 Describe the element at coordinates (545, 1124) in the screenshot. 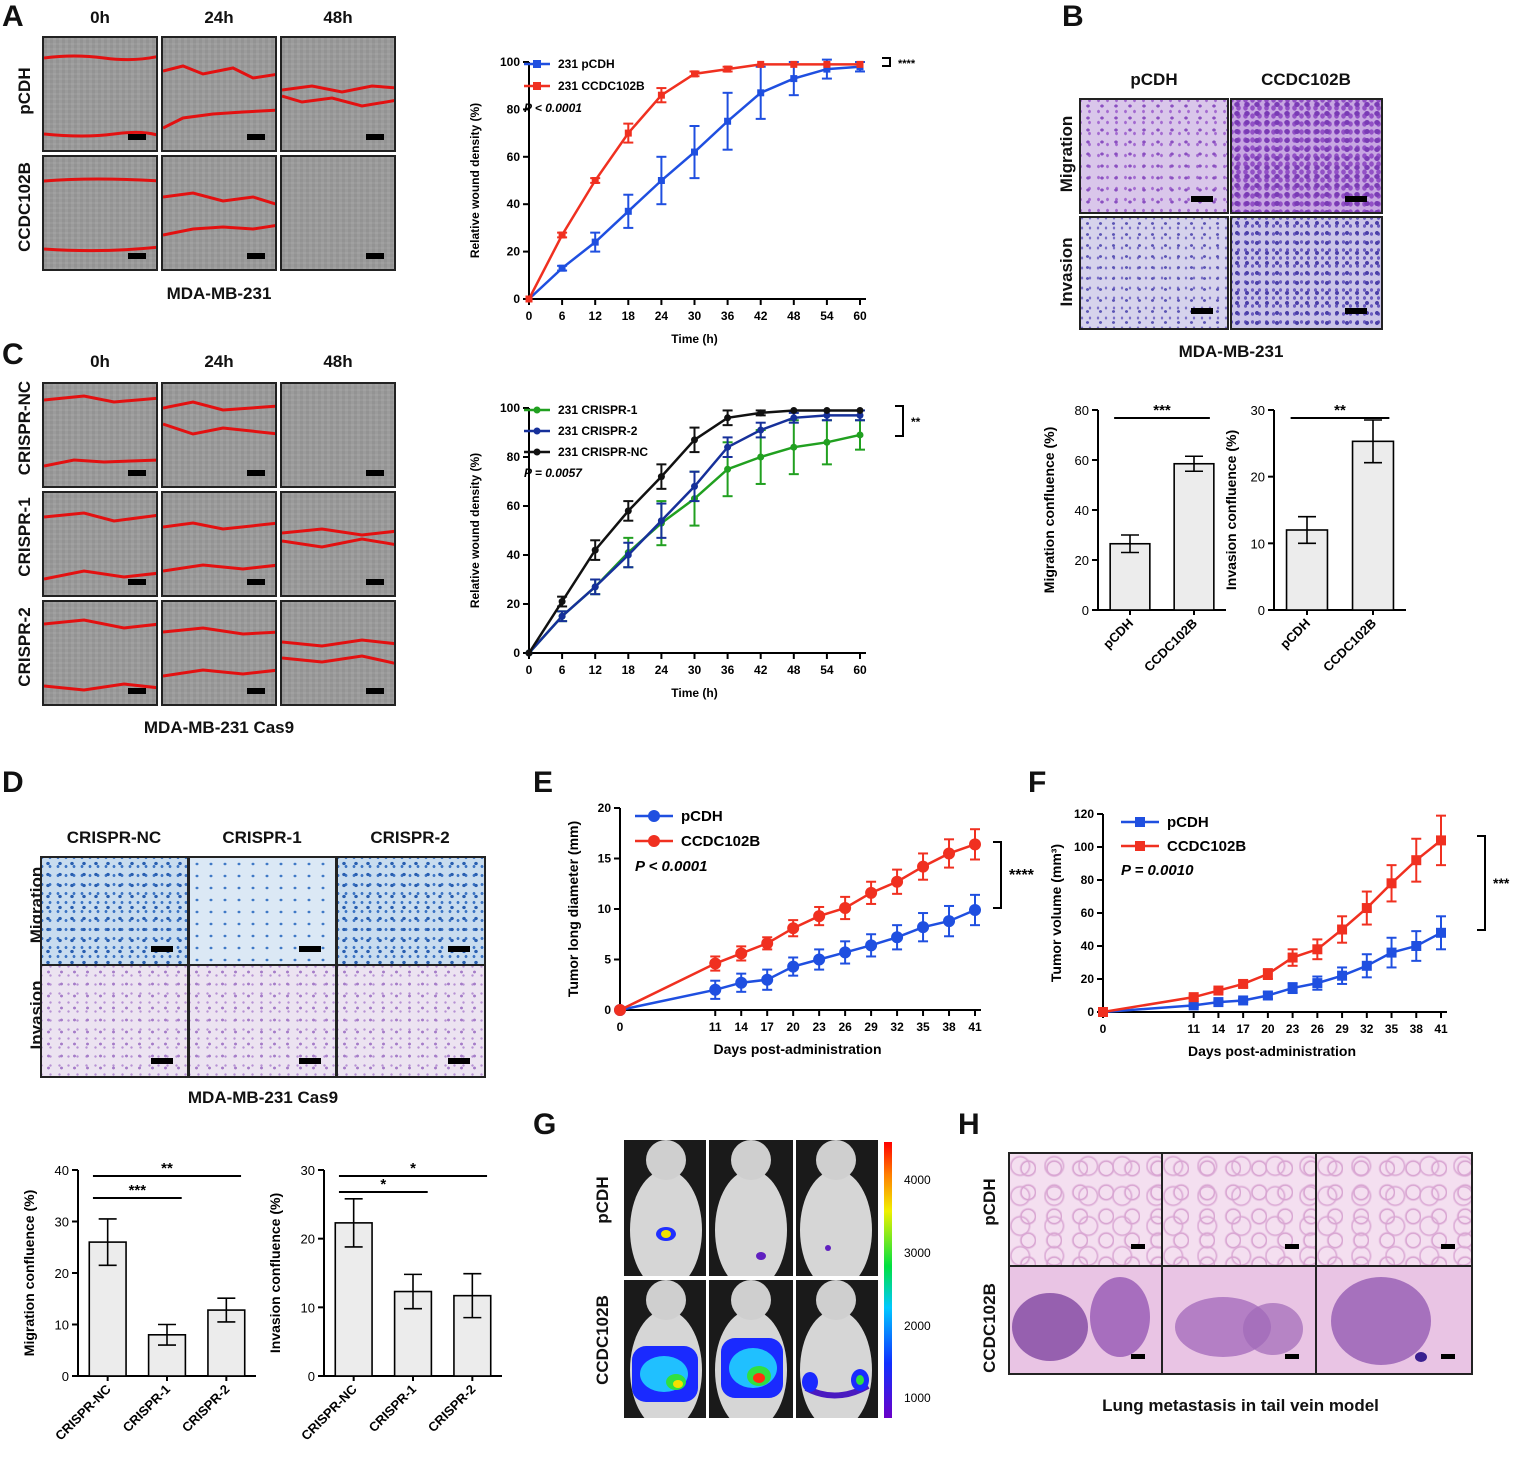

I see `panel-label-g: G` at that location.